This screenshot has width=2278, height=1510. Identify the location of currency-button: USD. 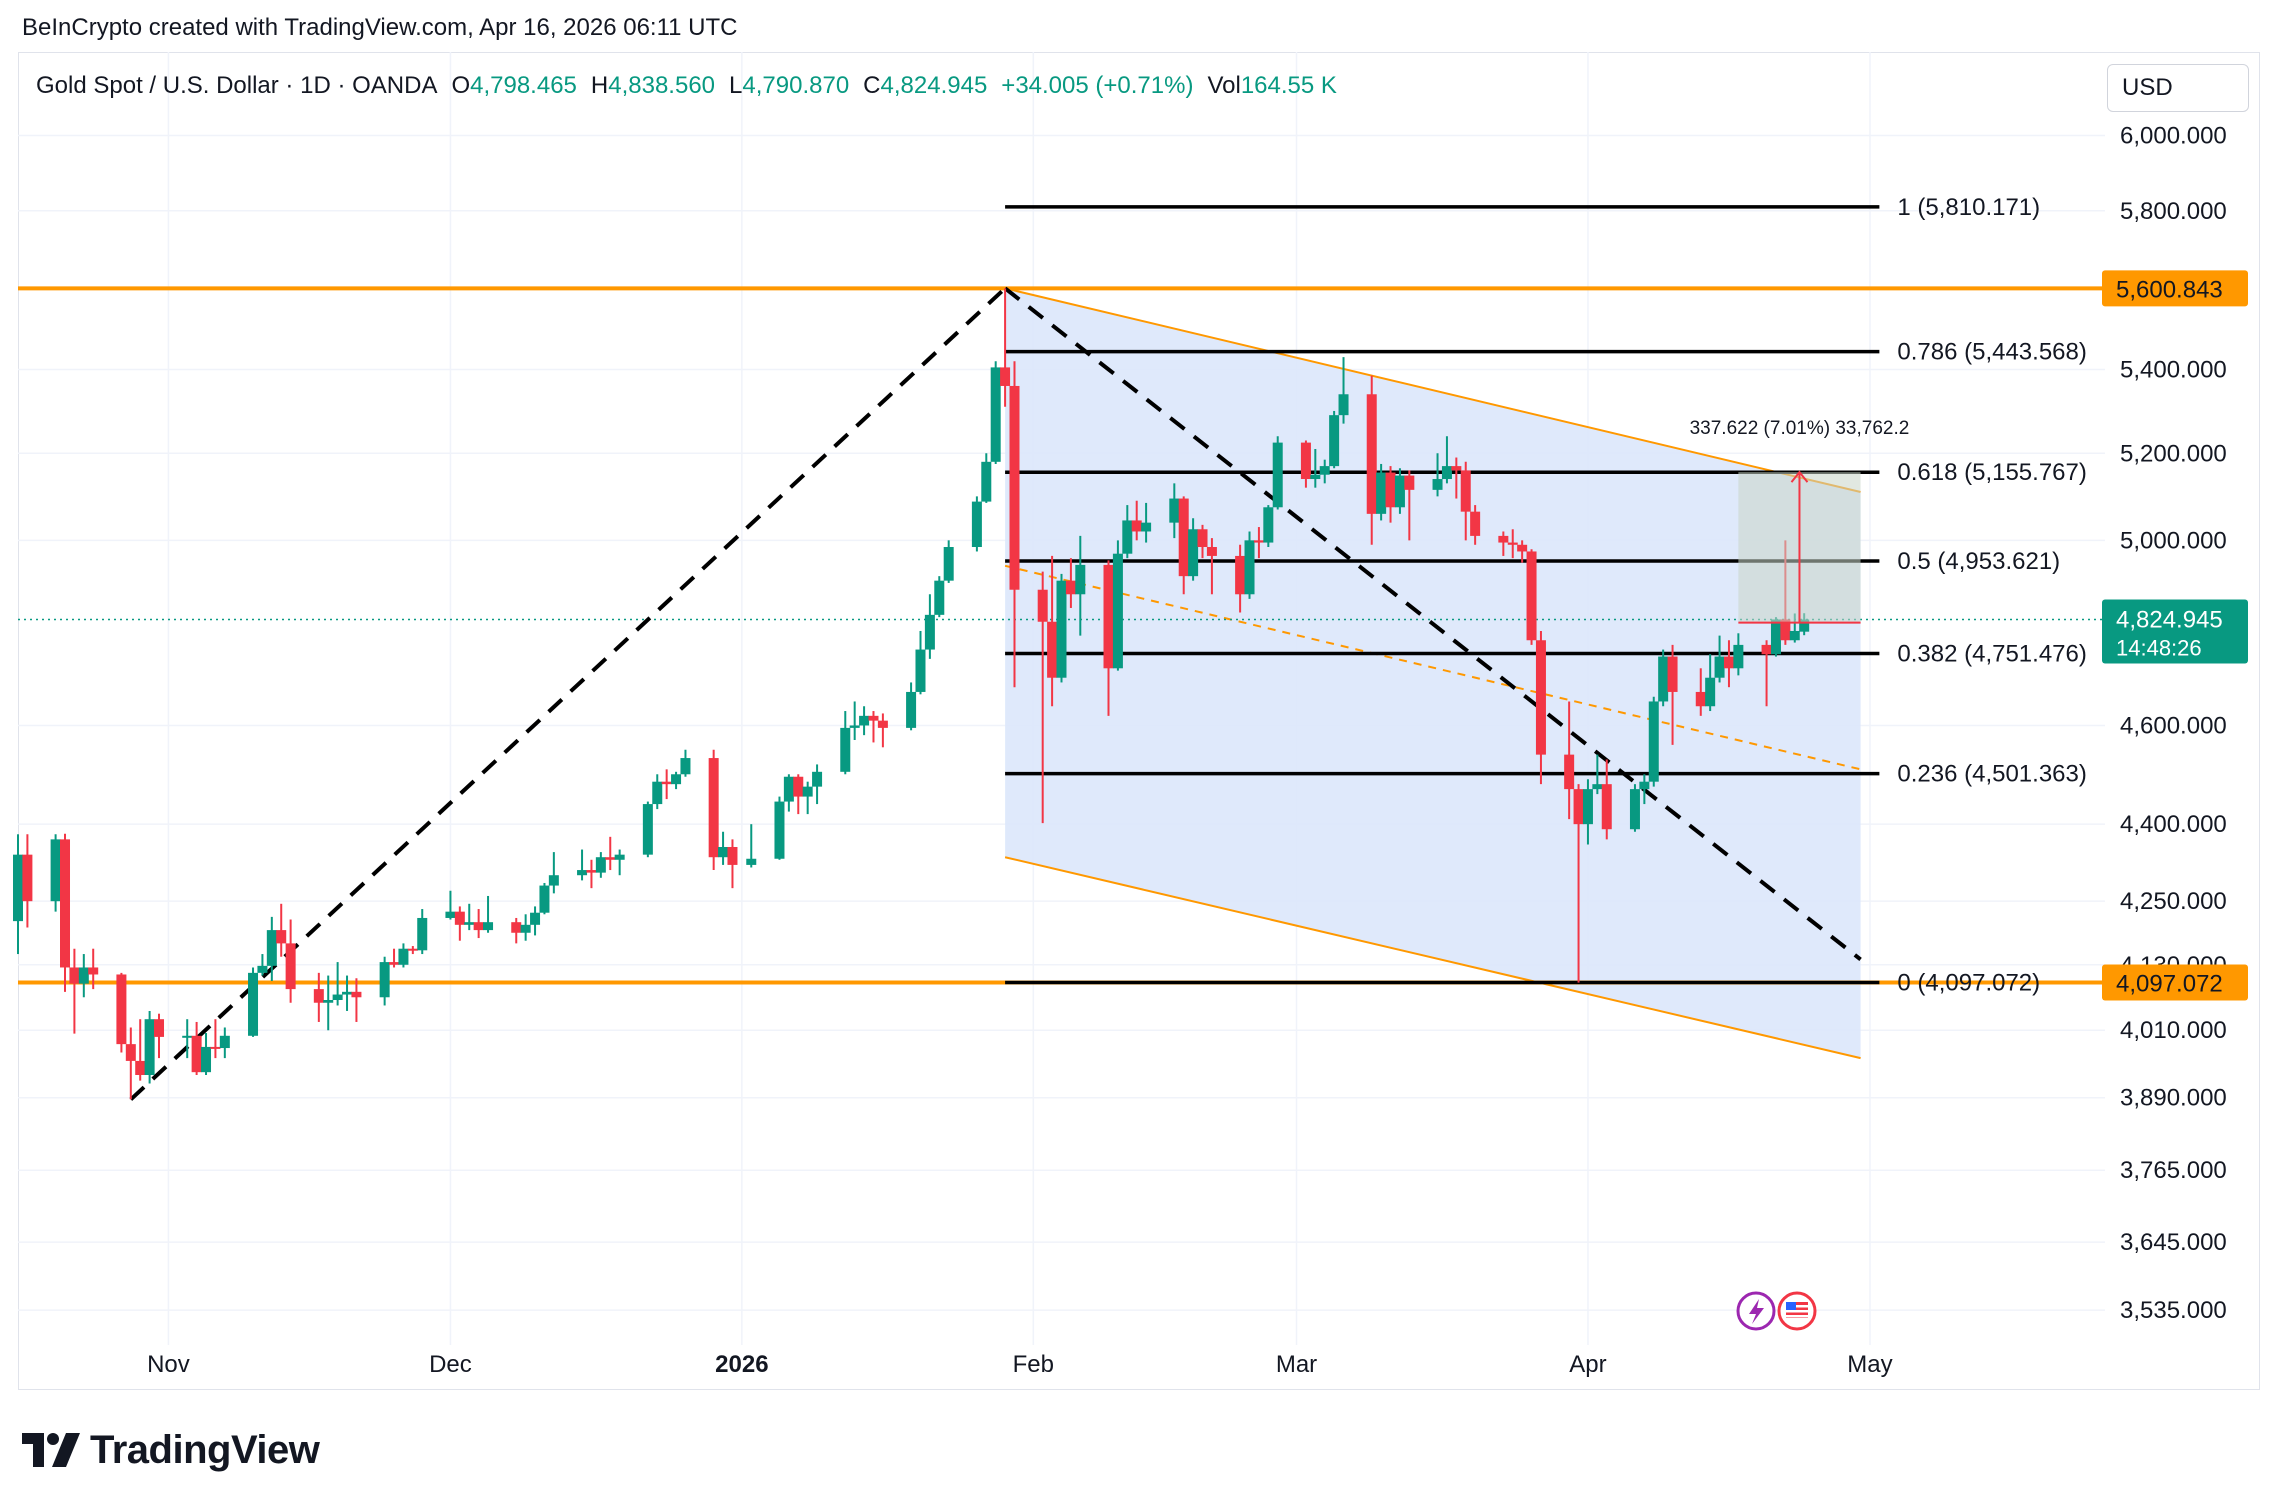
(2178, 88).